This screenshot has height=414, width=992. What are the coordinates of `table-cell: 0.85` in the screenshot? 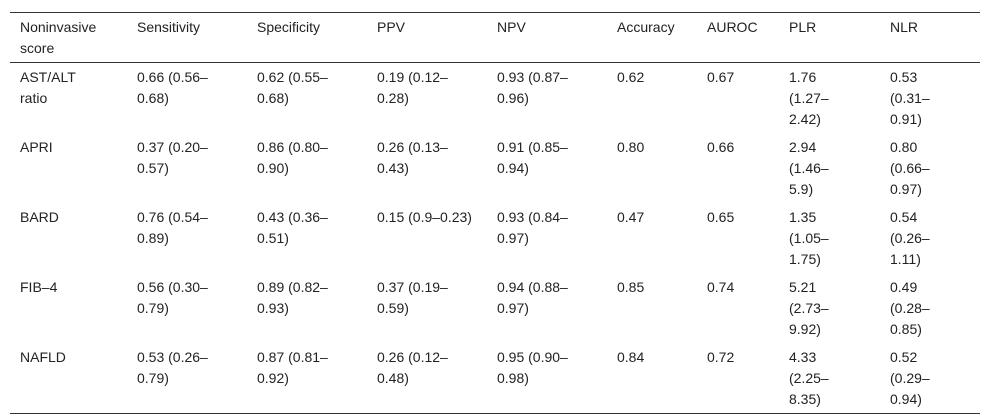 It's located at (631, 287).